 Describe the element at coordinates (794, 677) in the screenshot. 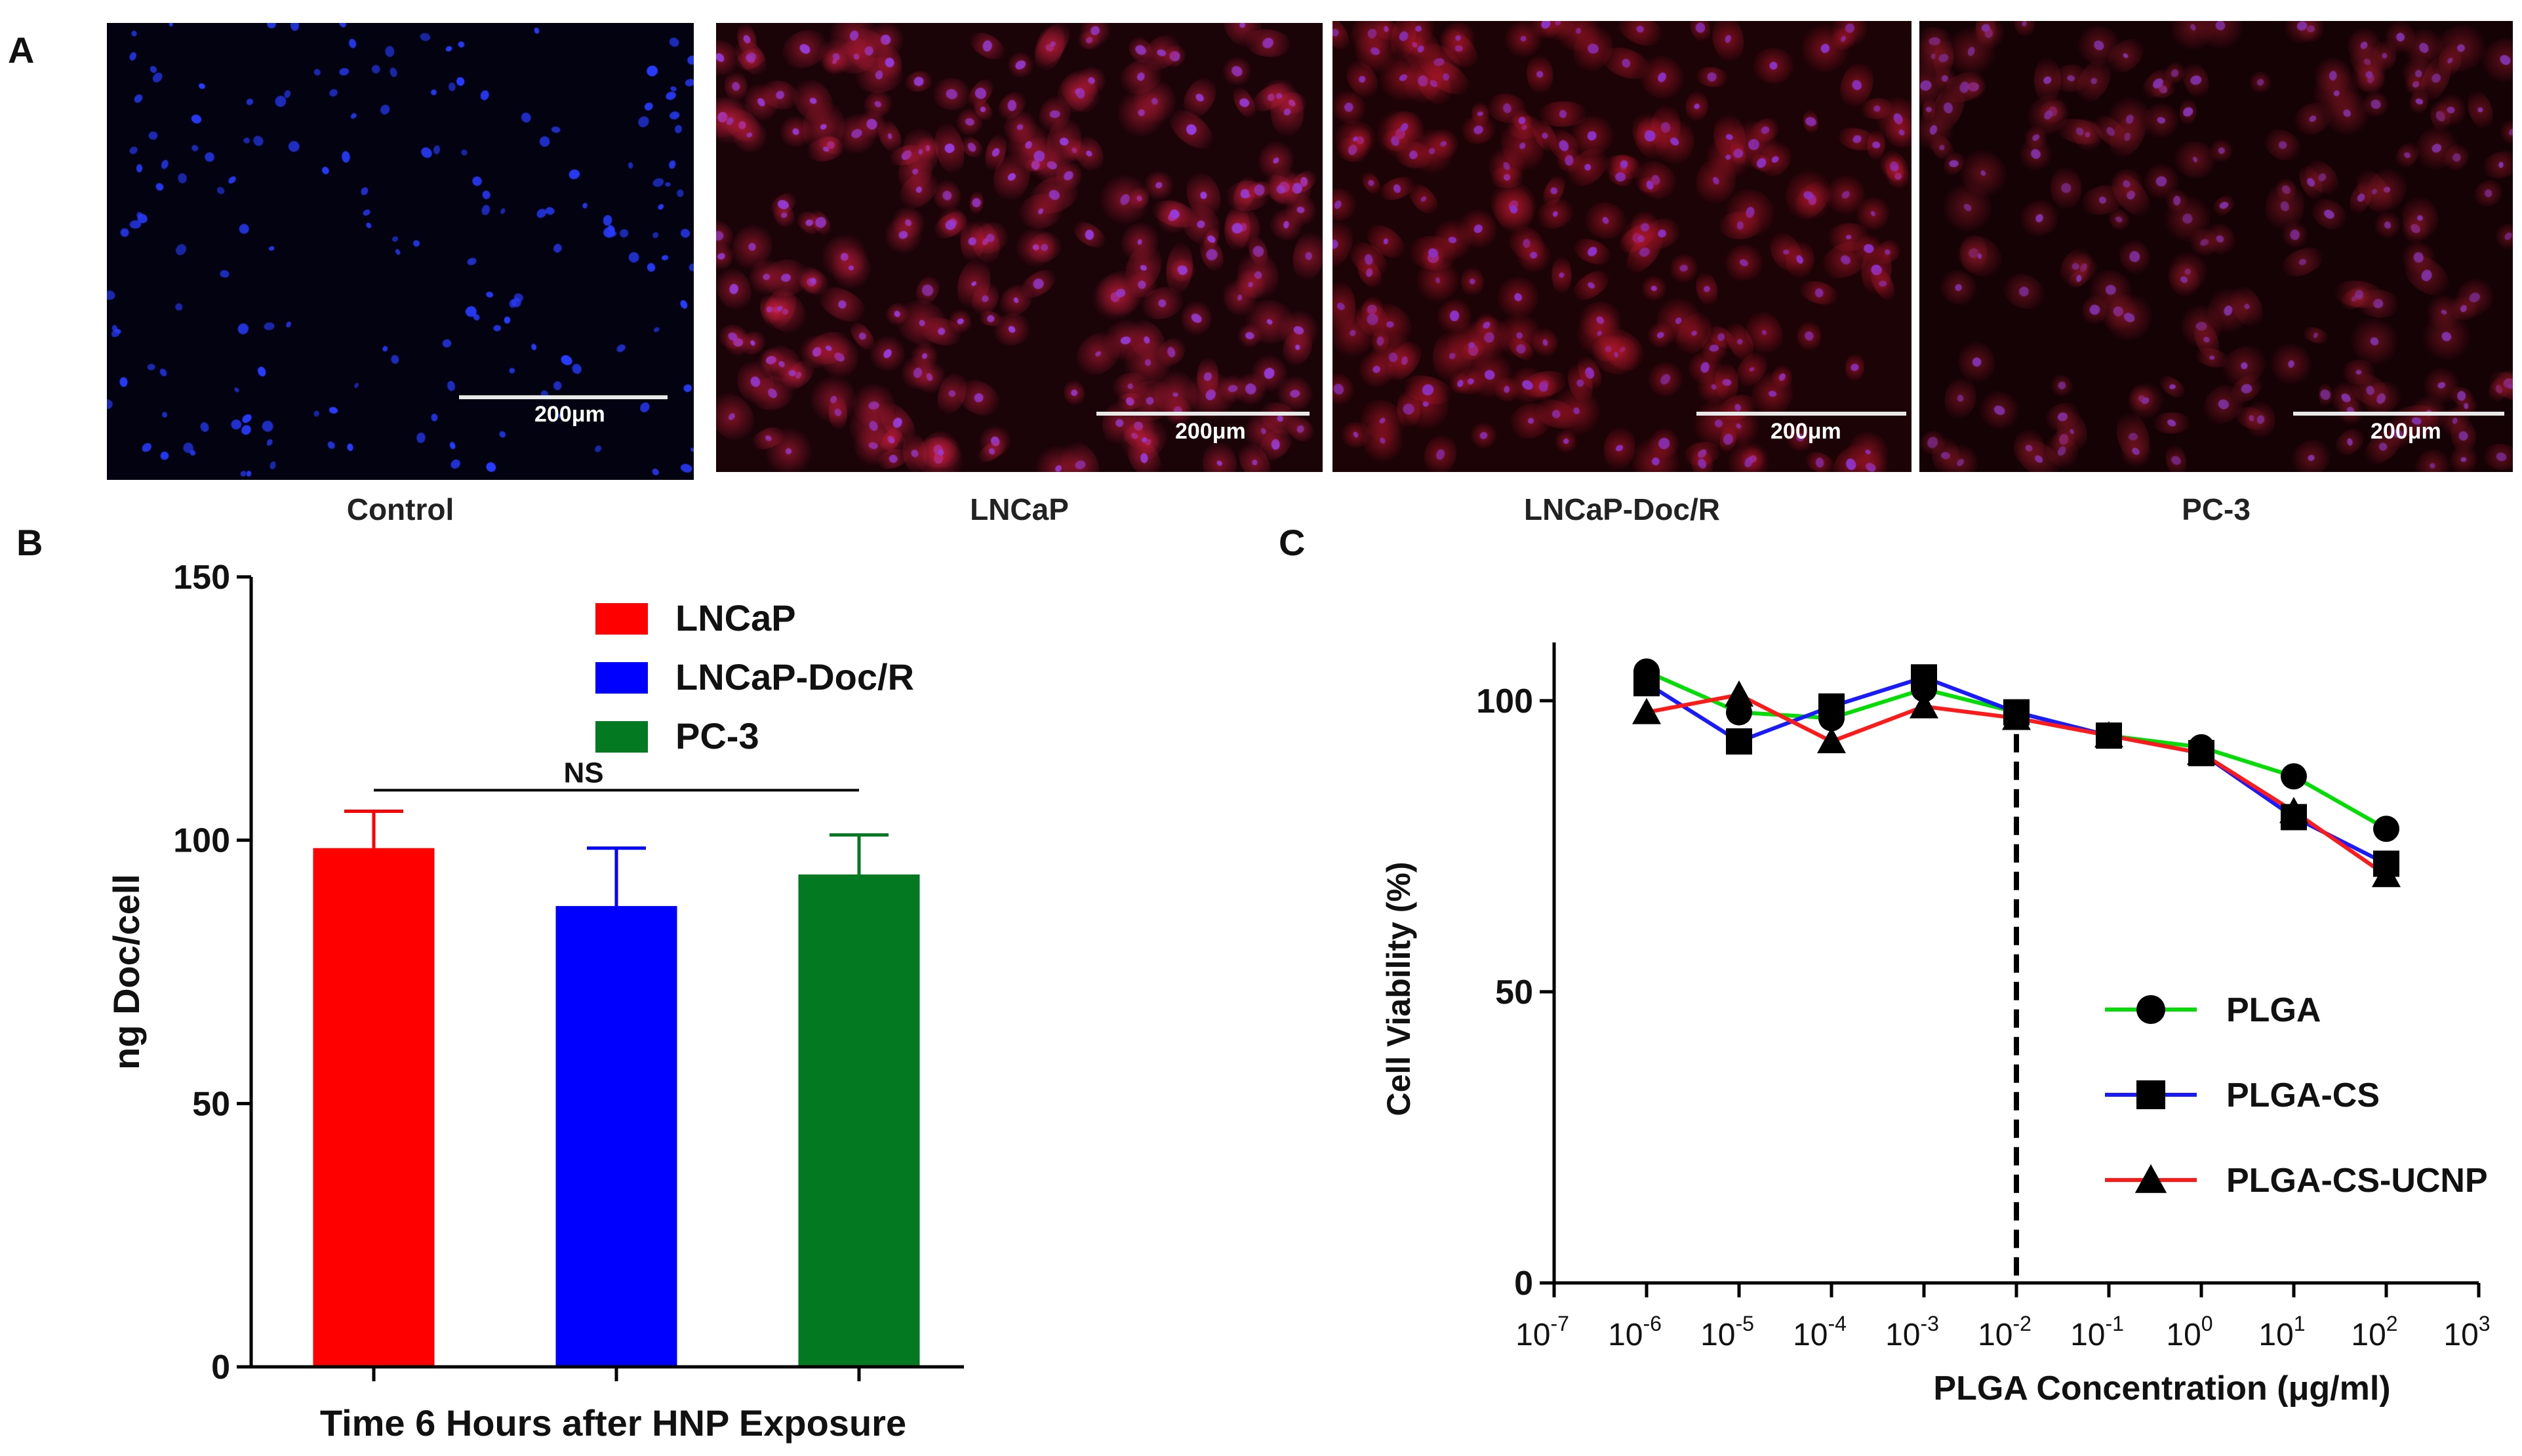

I see `legend-label: LNCaP-Doc/R` at that location.